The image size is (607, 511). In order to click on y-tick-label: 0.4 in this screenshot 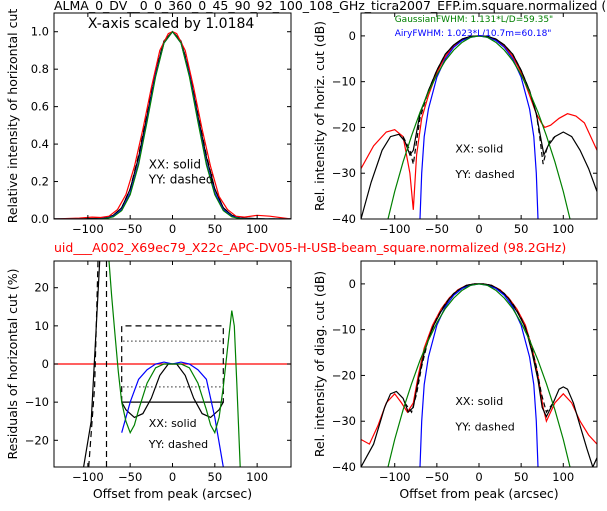, I will do `click(40, 144)`.